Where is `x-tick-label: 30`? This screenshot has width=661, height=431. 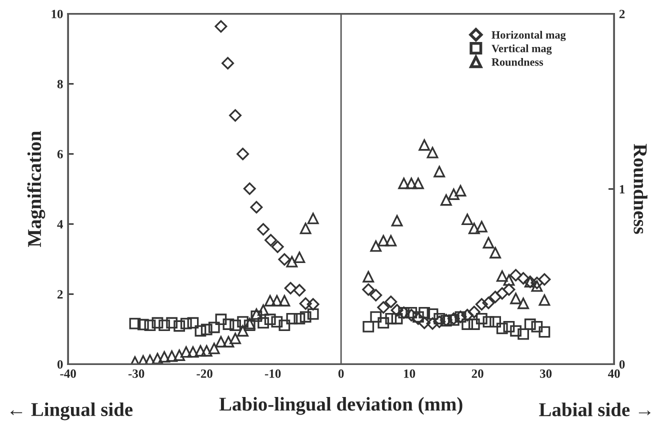 x-tick-label: 30 is located at coordinates (546, 373).